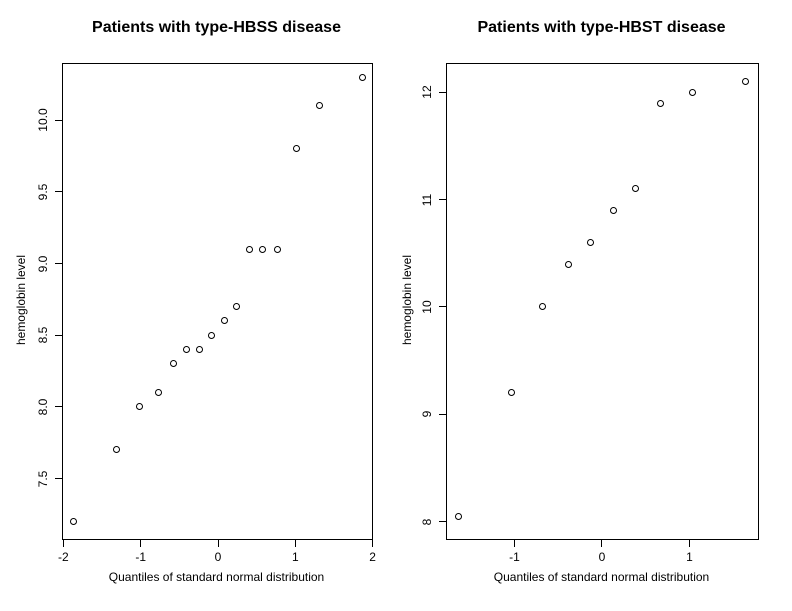 This screenshot has height=611, width=792. What do you see at coordinates (427, 92) in the screenshot?
I see `y-tick-label: 12` at bounding box center [427, 92].